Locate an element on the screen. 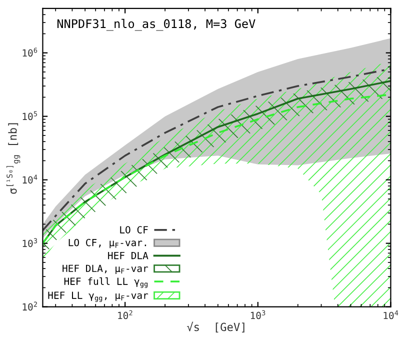 Image resolution: width=407 pixels, height=339 pixels. x-tick-label: 10$^{3}$ is located at coordinates (258, 315).